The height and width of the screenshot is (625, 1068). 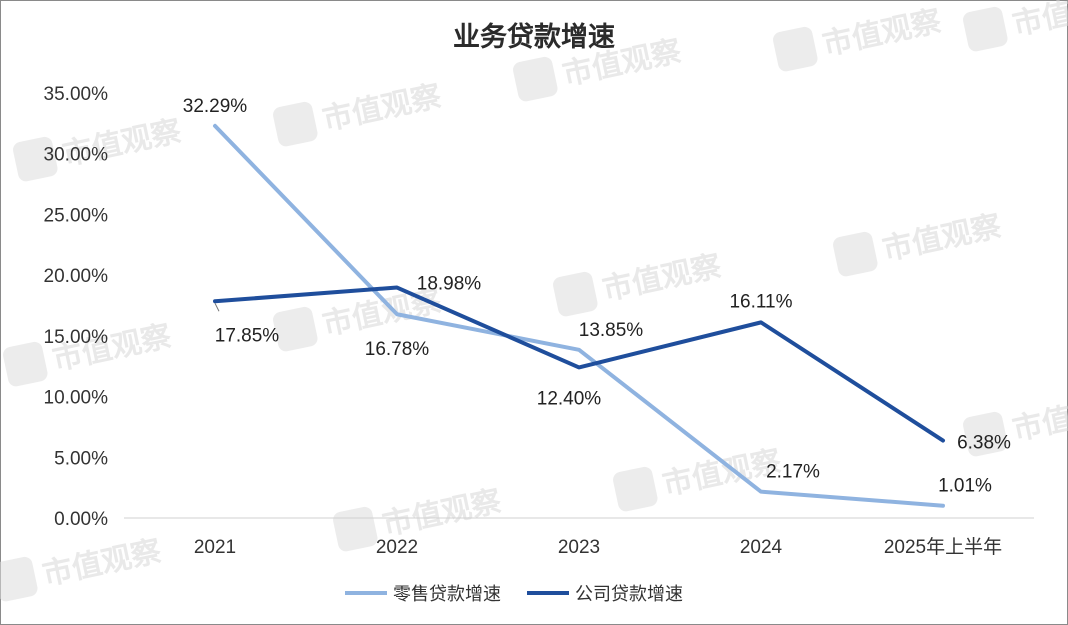 I want to click on data-label: 17.85%, so click(x=247, y=335).